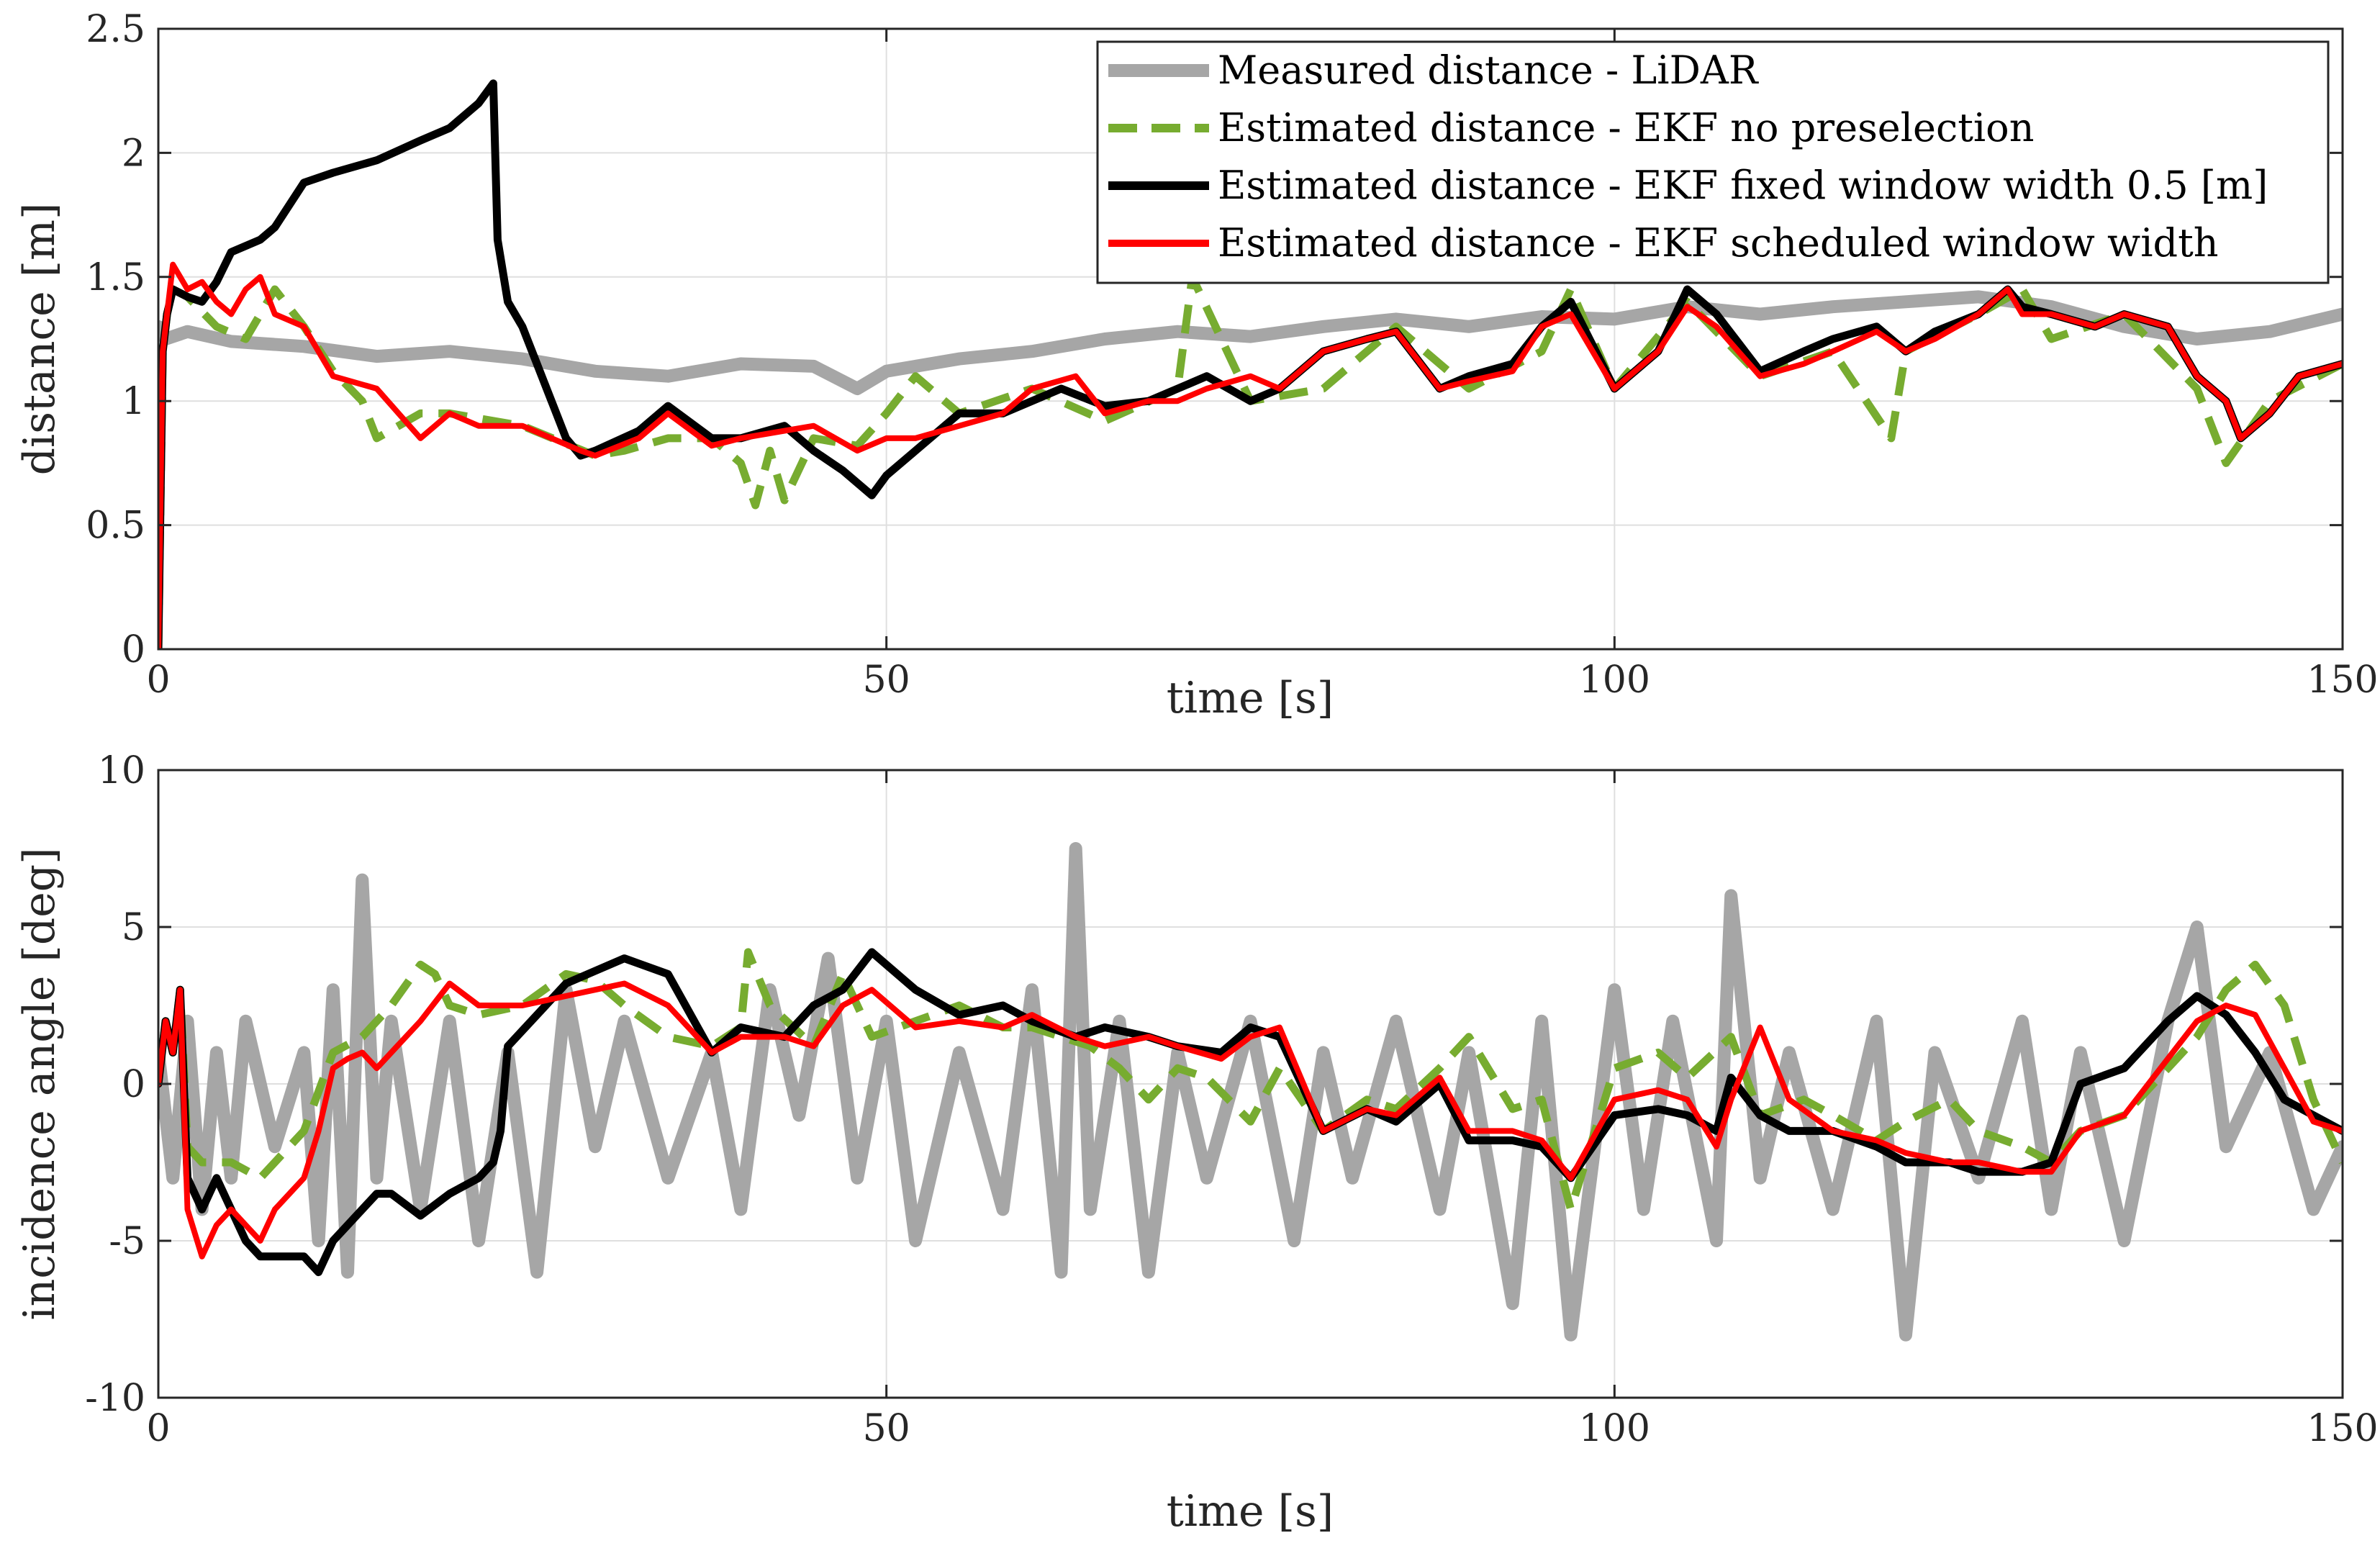  I want to click on distance-y-axis-label: distance [m], so click(39, 339).